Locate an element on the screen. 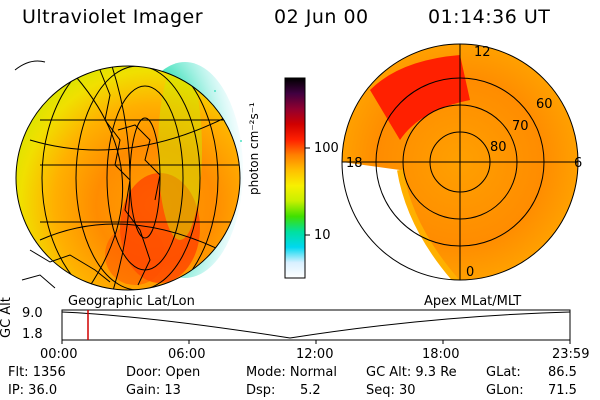 The width and height of the screenshot is (600, 400). info-ip: IP: 36.0 is located at coordinates (33, 390).